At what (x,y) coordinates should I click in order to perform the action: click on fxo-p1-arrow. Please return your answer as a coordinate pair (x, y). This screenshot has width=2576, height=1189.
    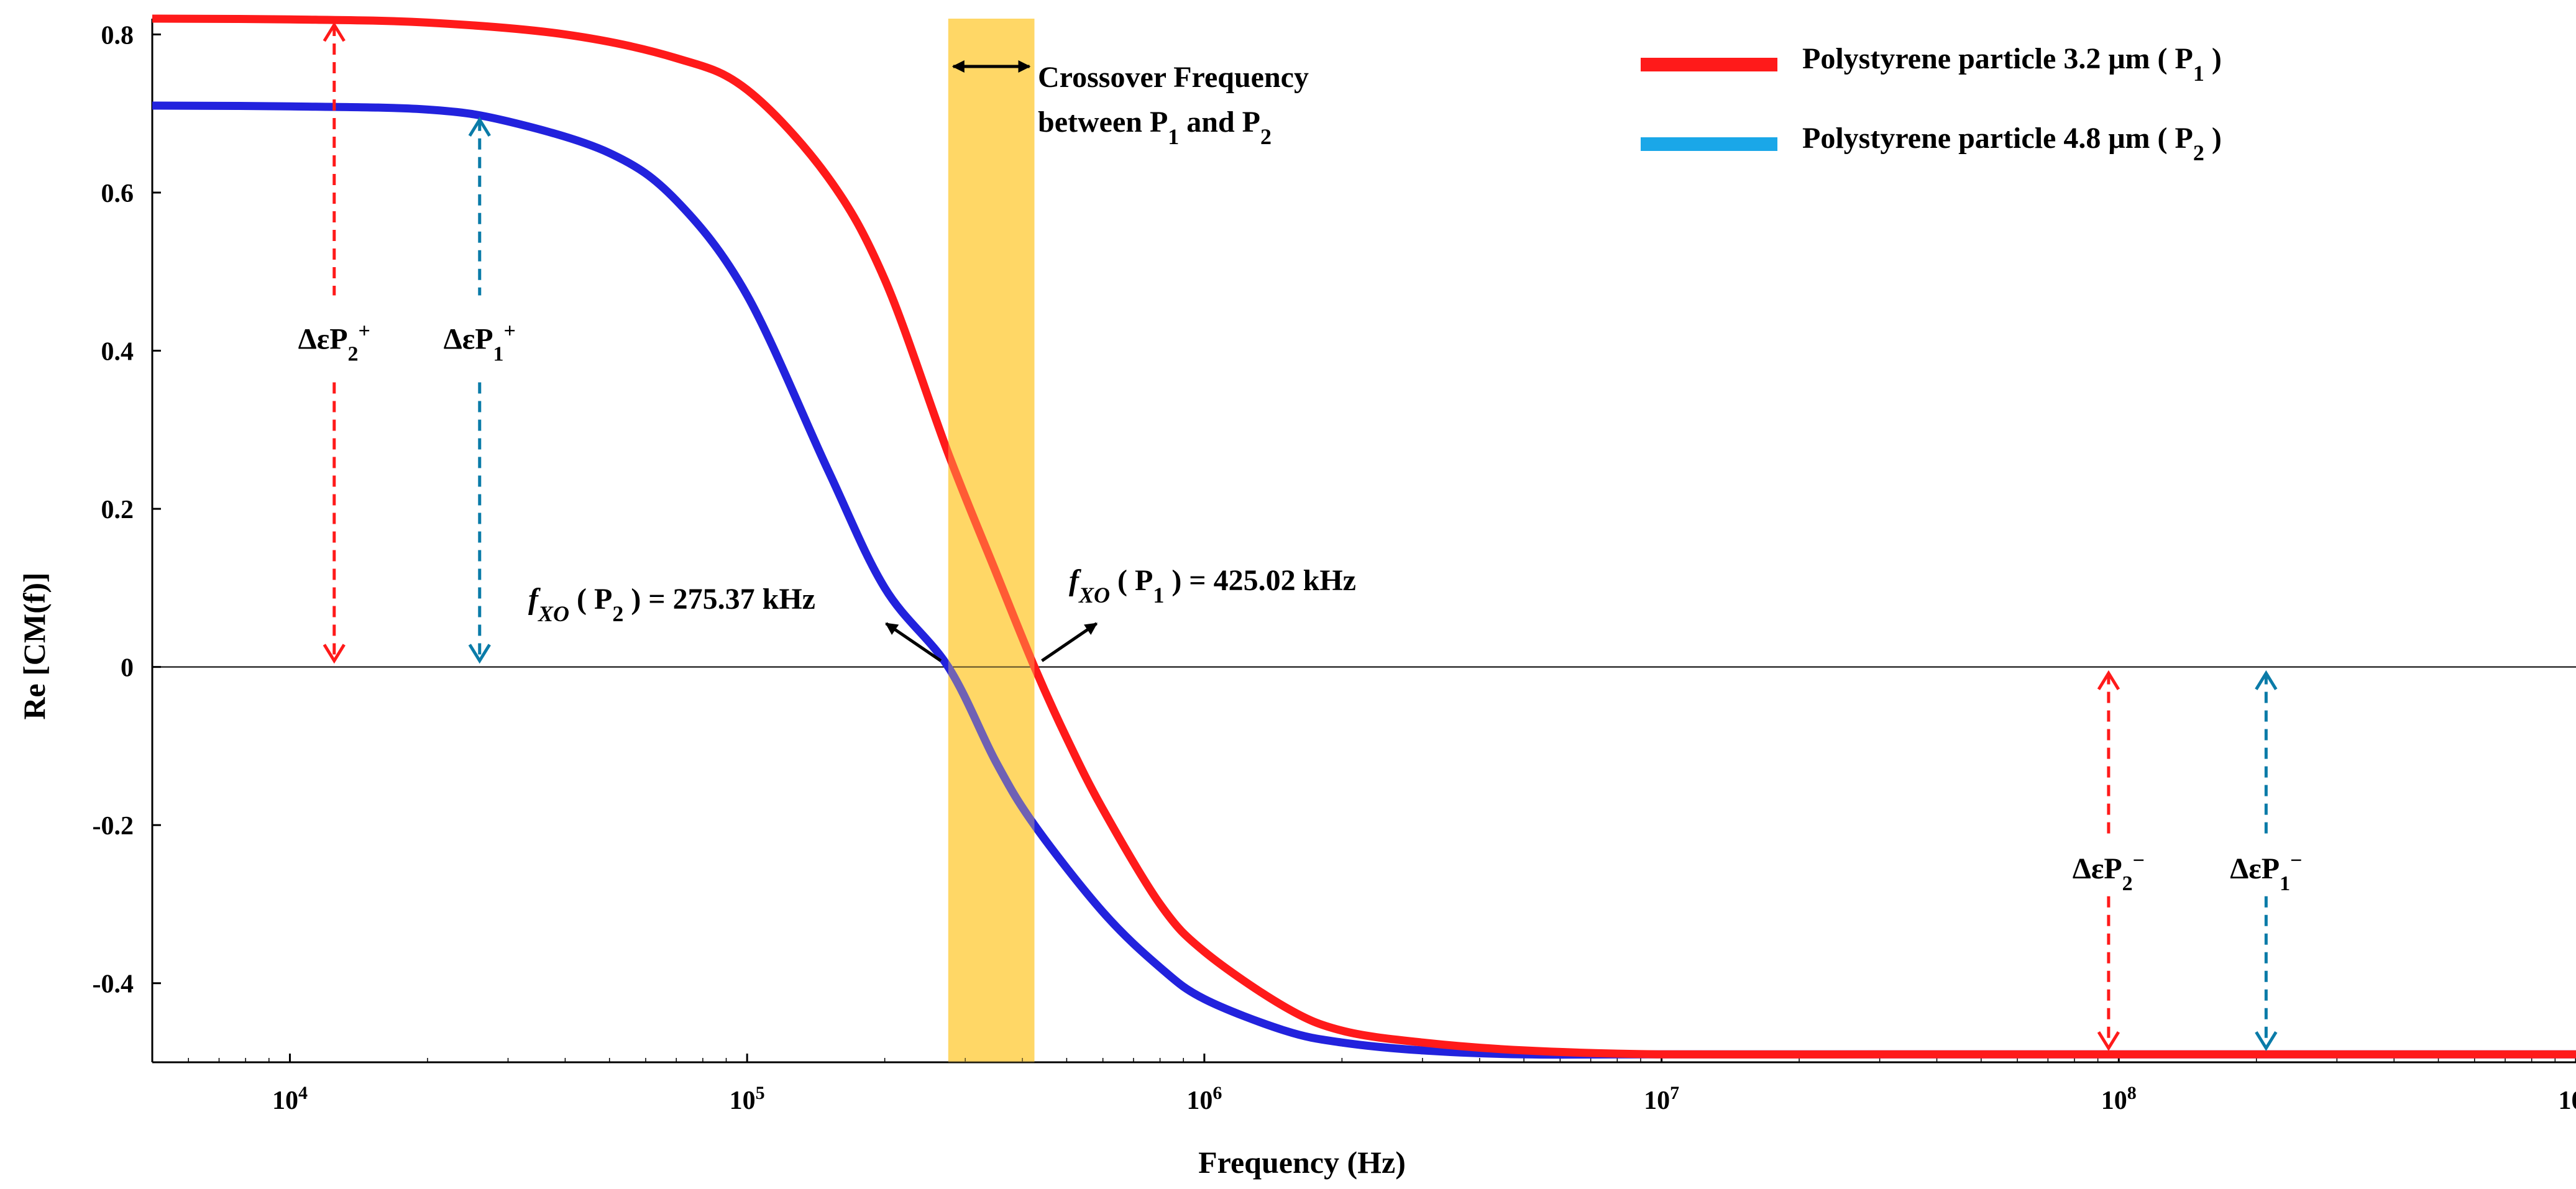
    Looking at the image, I should click on (1069, 642).